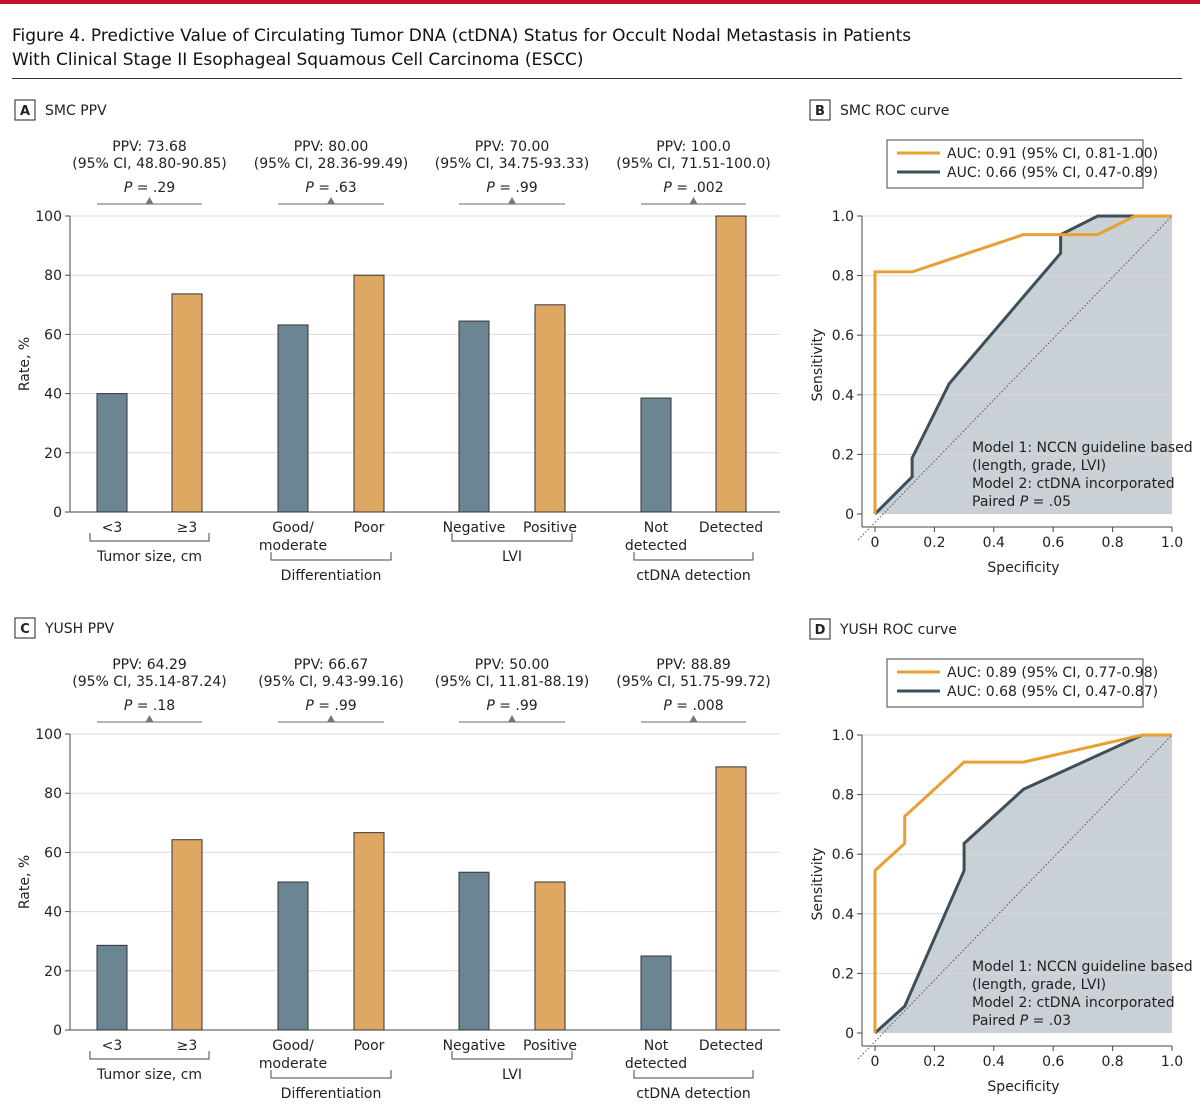 The width and height of the screenshot is (1200, 1112). Describe the element at coordinates (1112, 1062) in the screenshot. I see `x-tick-label: 0.8` at that location.